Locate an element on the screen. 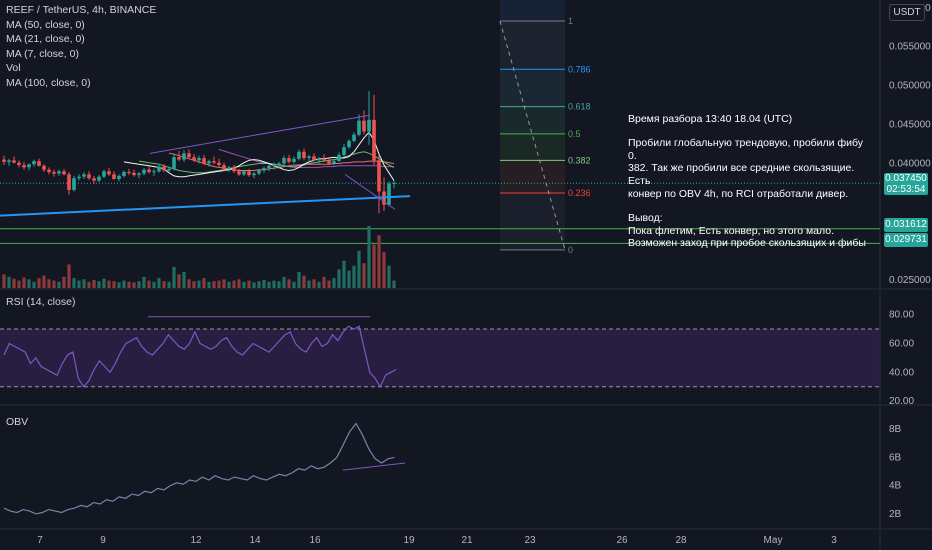 The height and width of the screenshot is (550, 932). symbol-title: REEF / TetherUS, 4h, BINANCE is located at coordinates (81, 10).